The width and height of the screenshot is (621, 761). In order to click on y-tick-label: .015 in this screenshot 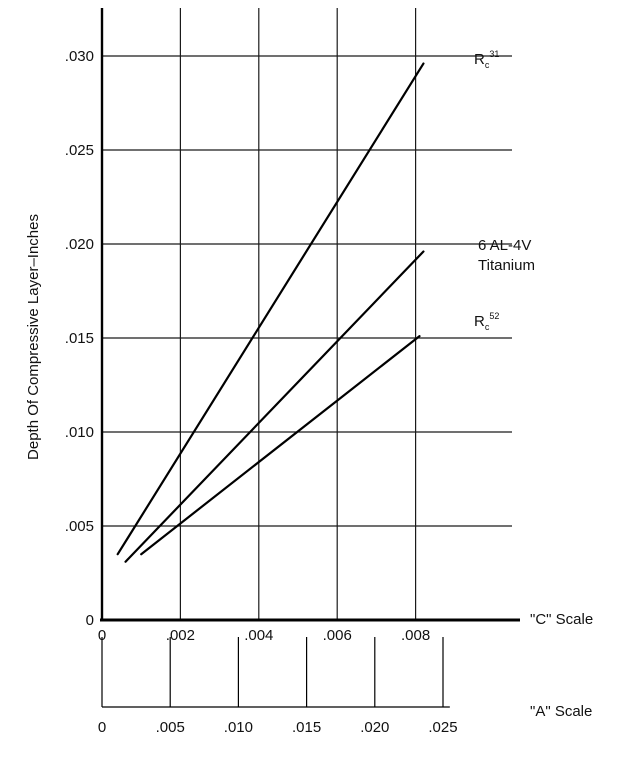, I will do `click(79, 338)`.